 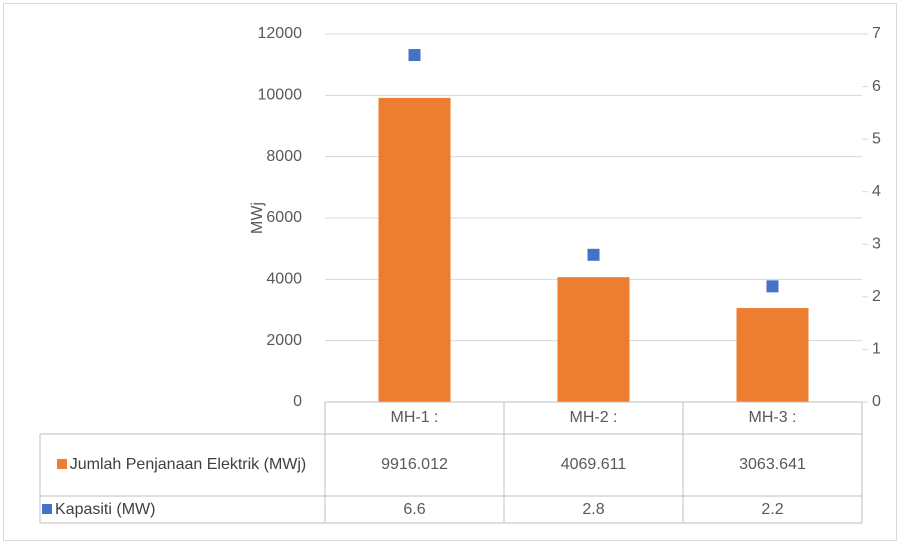 I want to click on y2-tick-label: 6, so click(x=876, y=86).